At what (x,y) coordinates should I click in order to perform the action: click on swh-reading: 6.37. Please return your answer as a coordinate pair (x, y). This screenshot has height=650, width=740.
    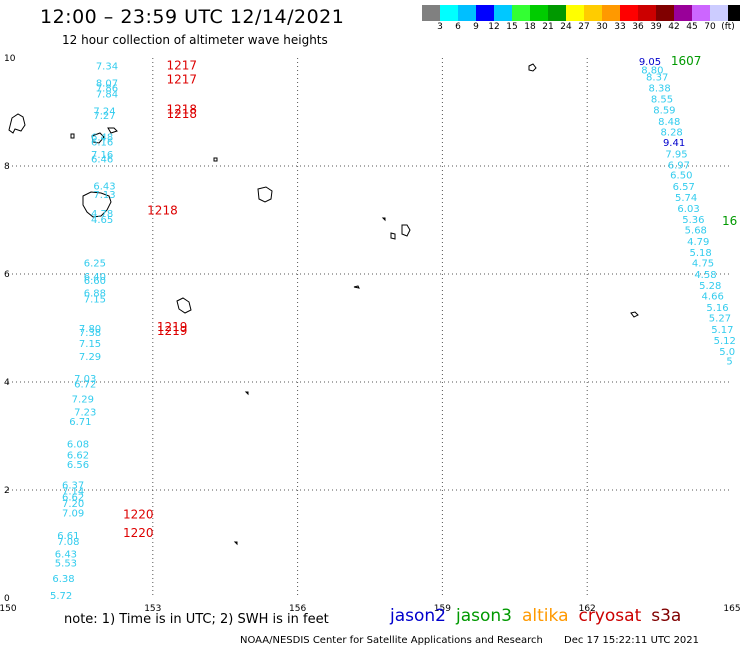
    Looking at the image, I should click on (73, 486).